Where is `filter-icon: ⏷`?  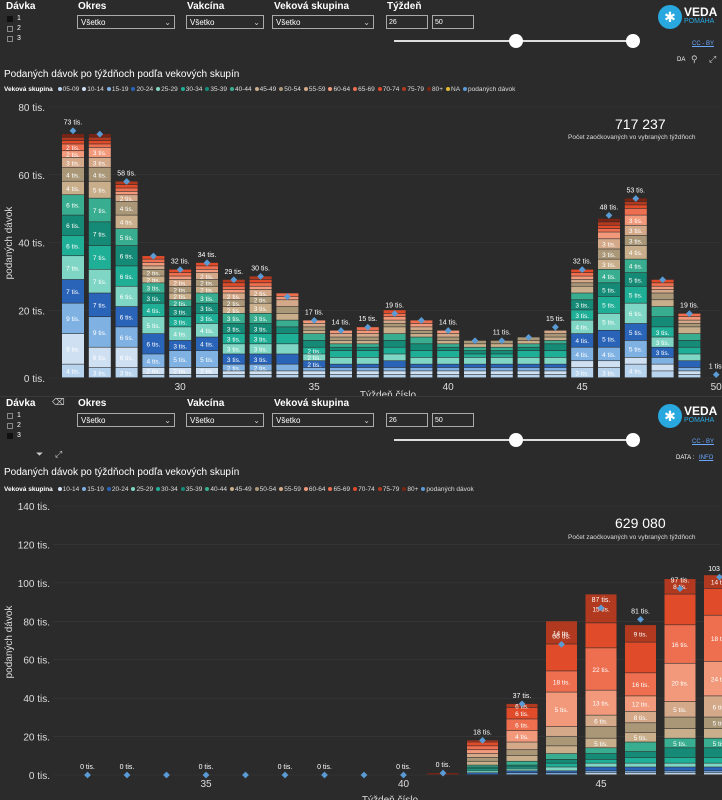 filter-icon: ⏷ is located at coordinates (40, 454).